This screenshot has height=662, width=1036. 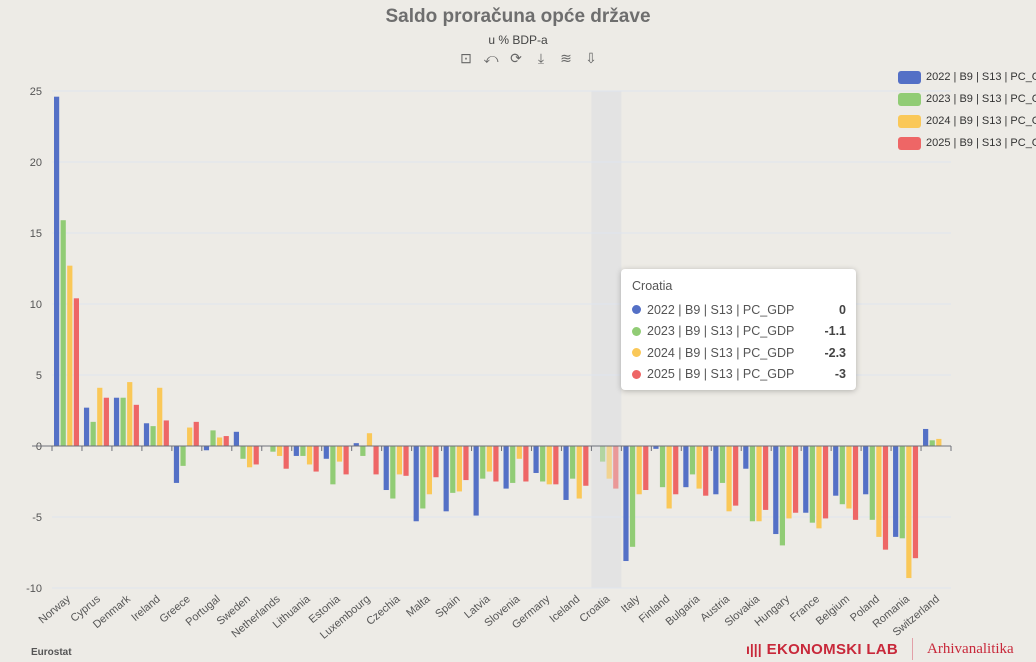 What do you see at coordinates (721, 309) in the screenshot?
I see `tooltip-series-name: 2022 | B9 | S13 | PC_GDP` at bounding box center [721, 309].